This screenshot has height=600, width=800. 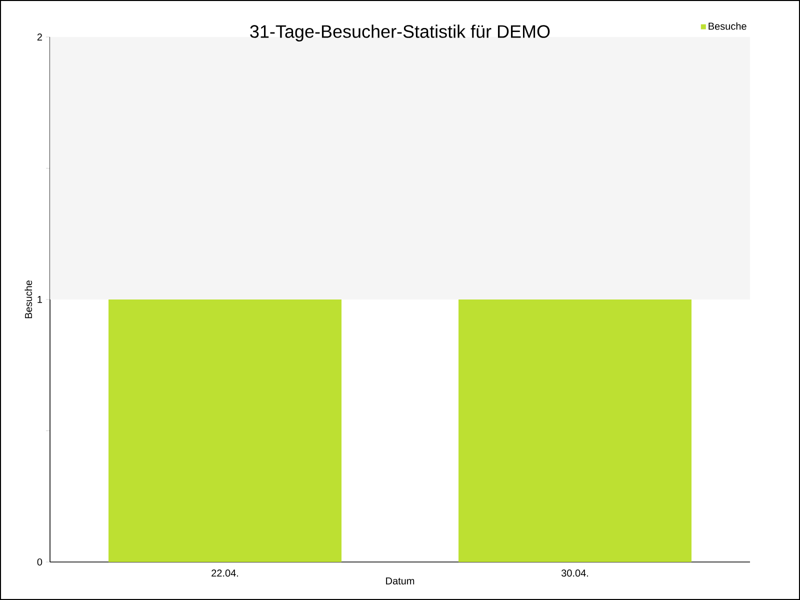 I want to click on chart-title: 31-Tage-Besucher-Statistik für DEMO, so click(x=400, y=33).